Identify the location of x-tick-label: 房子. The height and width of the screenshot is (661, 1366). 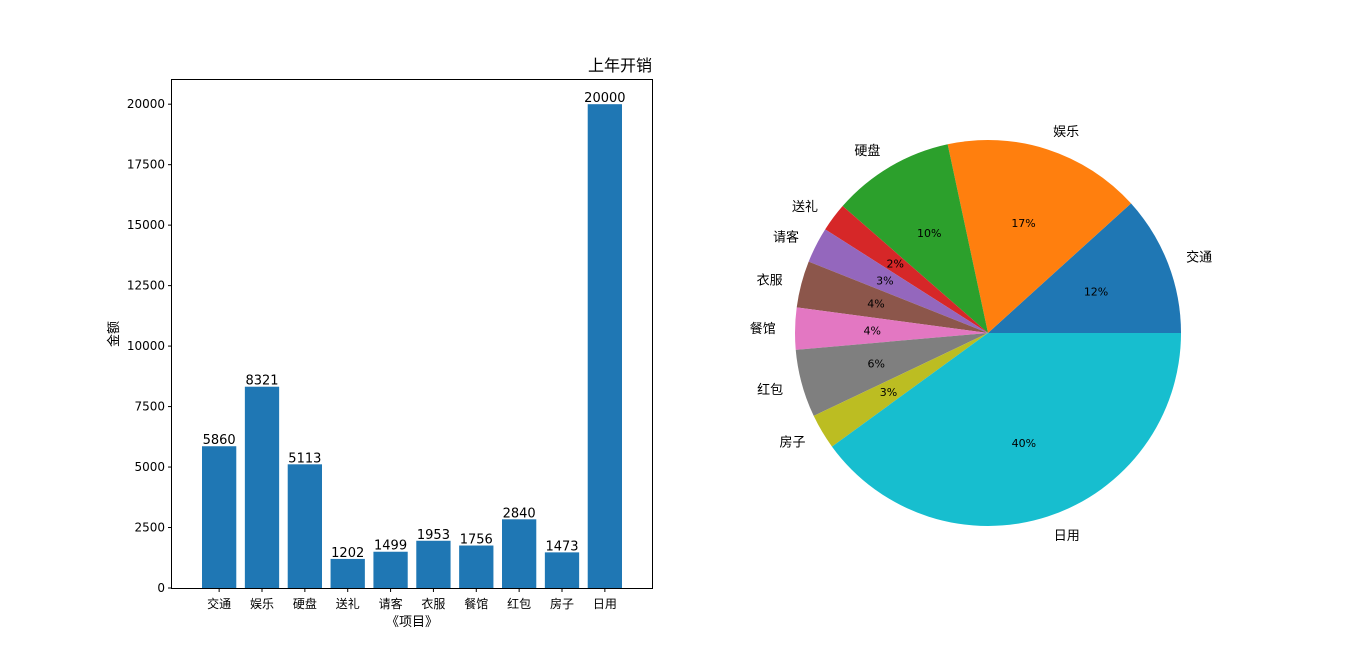
(562, 603).